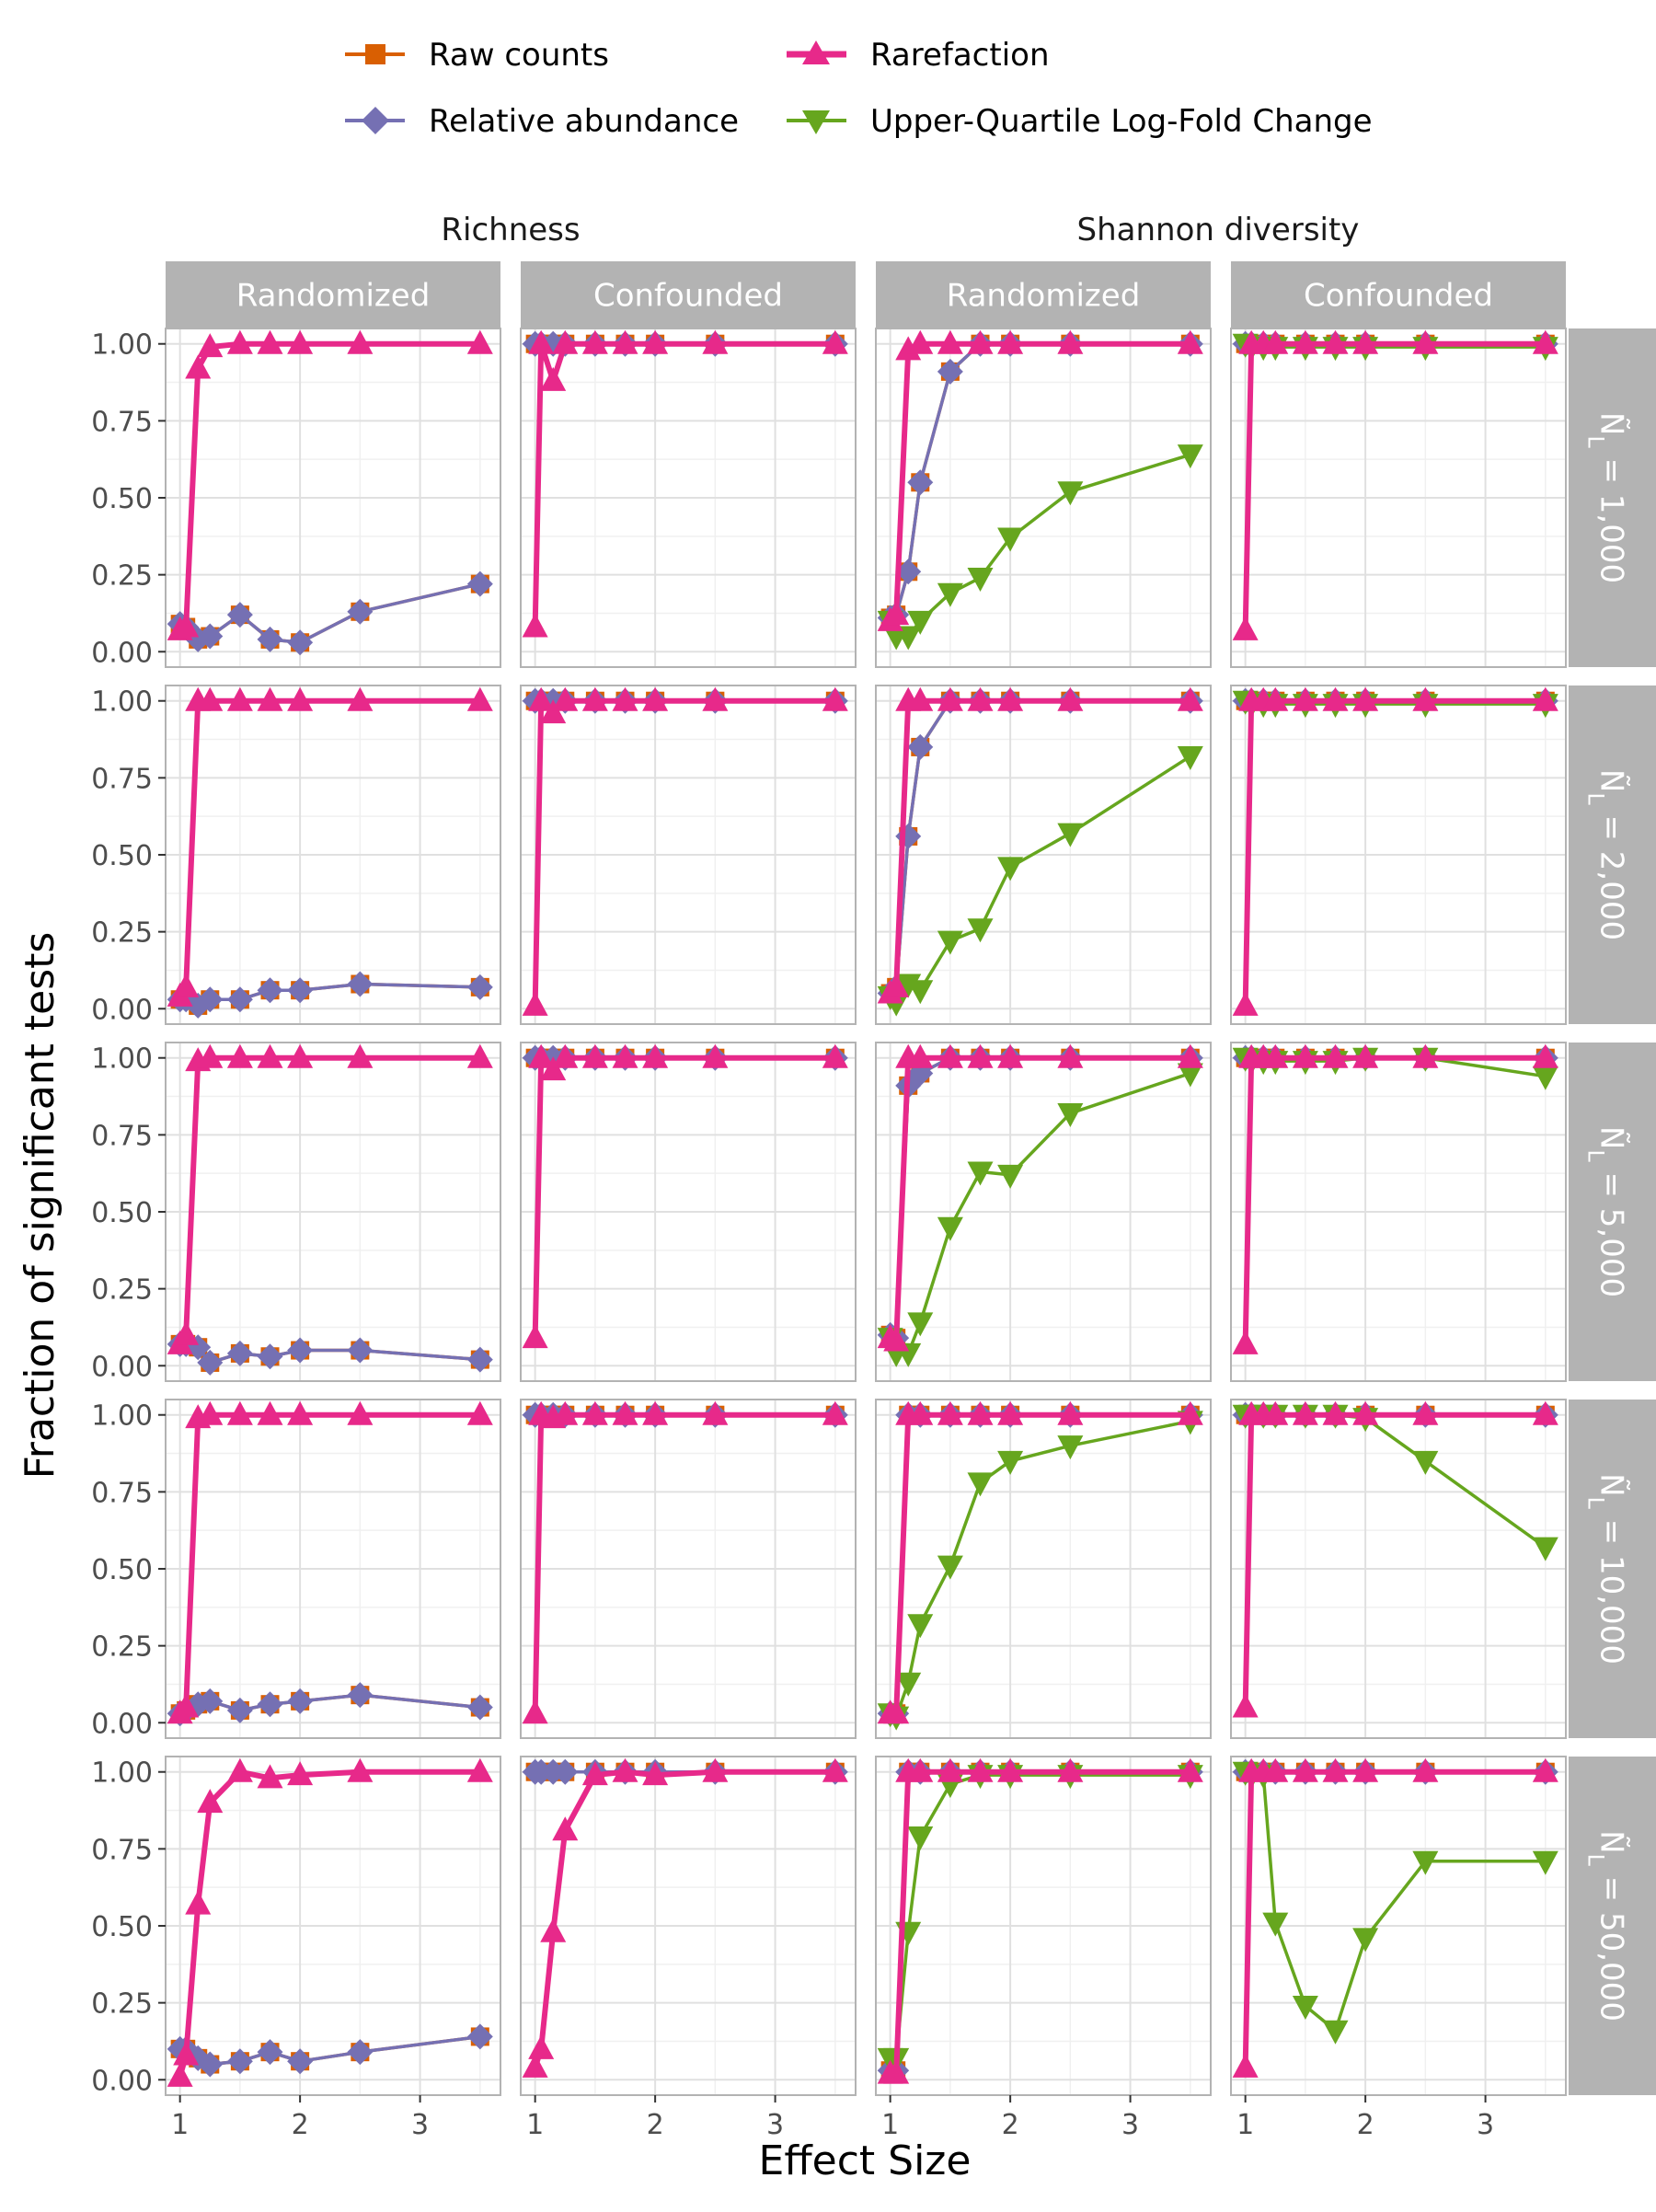 This screenshot has height=2212, width=1656. What do you see at coordinates (1121, 121) in the screenshot?
I see `legend-label-upper-quartile: Upper-Quartile Log-Fold Change` at bounding box center [1121, 121].